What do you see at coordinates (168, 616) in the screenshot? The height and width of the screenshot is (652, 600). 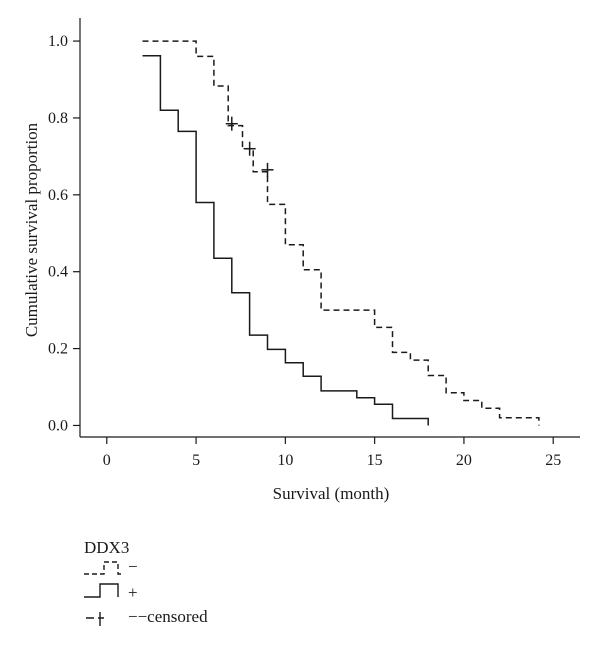 I see `legend-label-censored: −−censored` at bounding box center [168, 616].